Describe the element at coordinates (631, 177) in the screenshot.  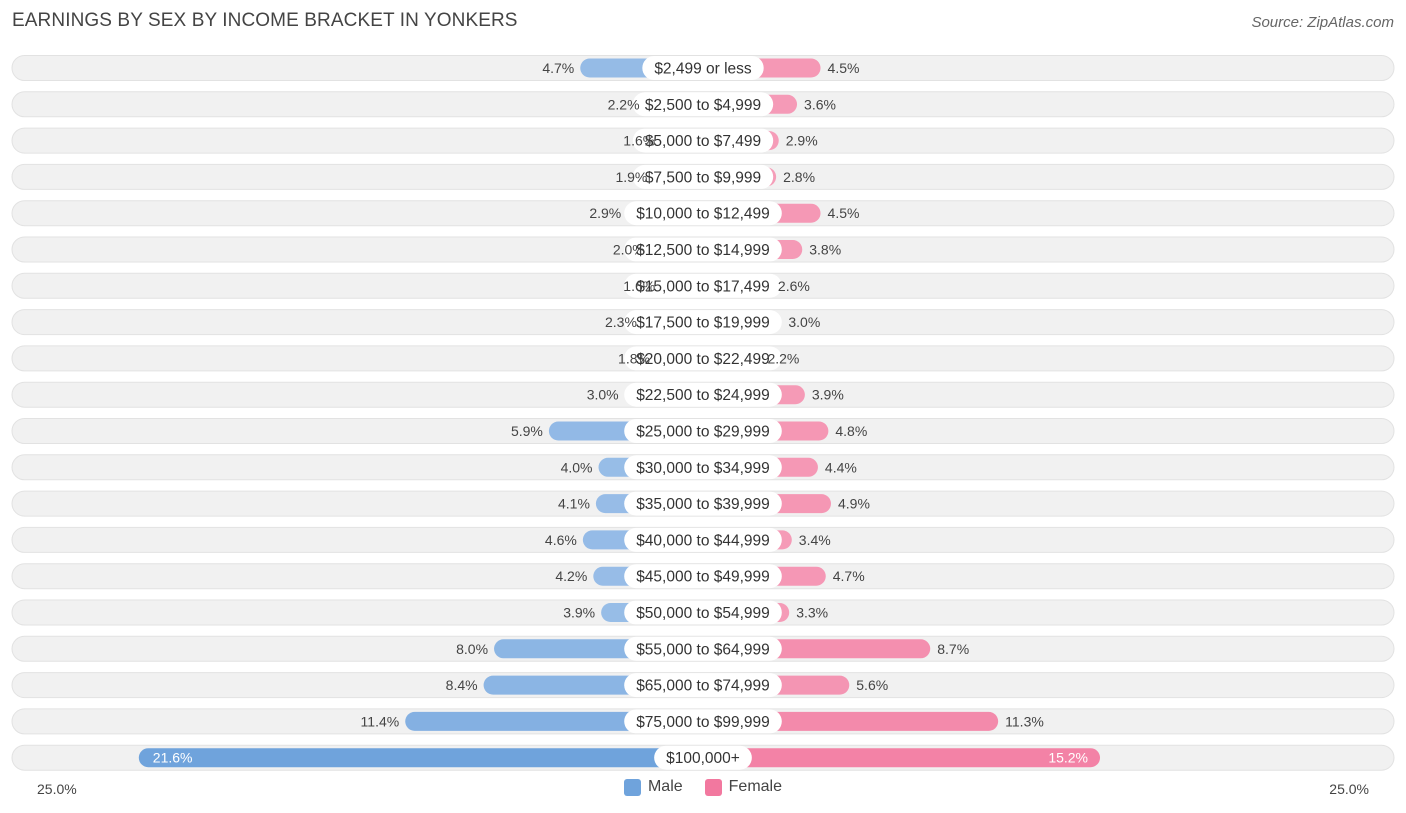
I see `value-label-male: 1.9%` at that location.